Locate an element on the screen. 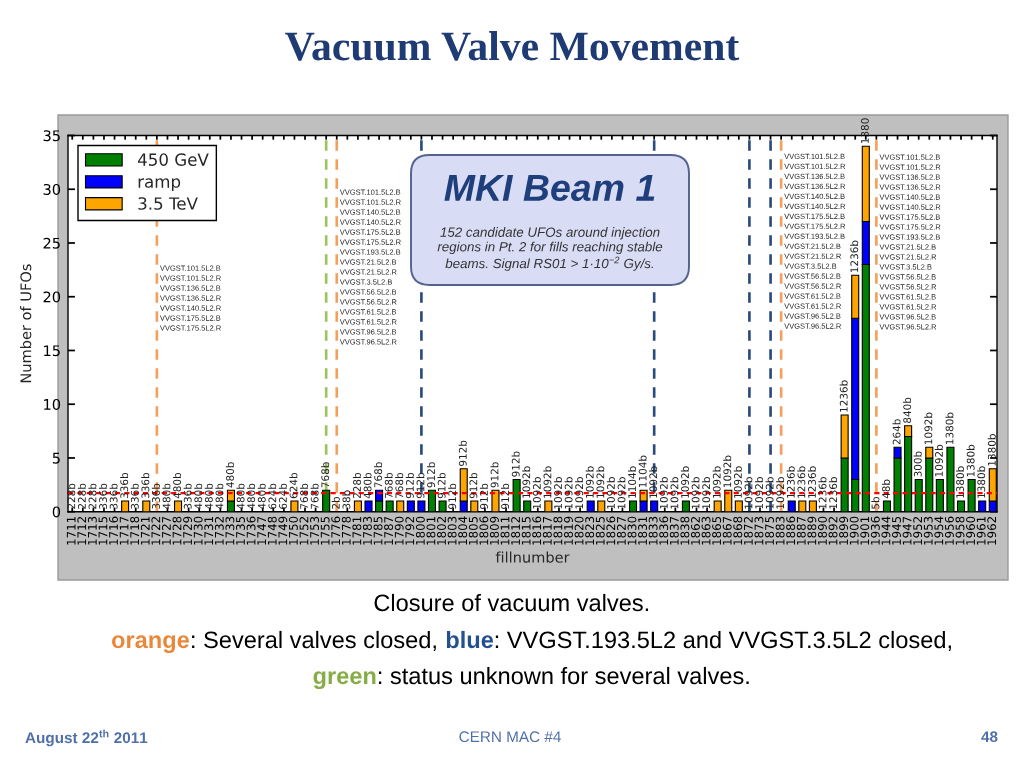  x-tick-label: 1945 is located at coordinates (896, 530).